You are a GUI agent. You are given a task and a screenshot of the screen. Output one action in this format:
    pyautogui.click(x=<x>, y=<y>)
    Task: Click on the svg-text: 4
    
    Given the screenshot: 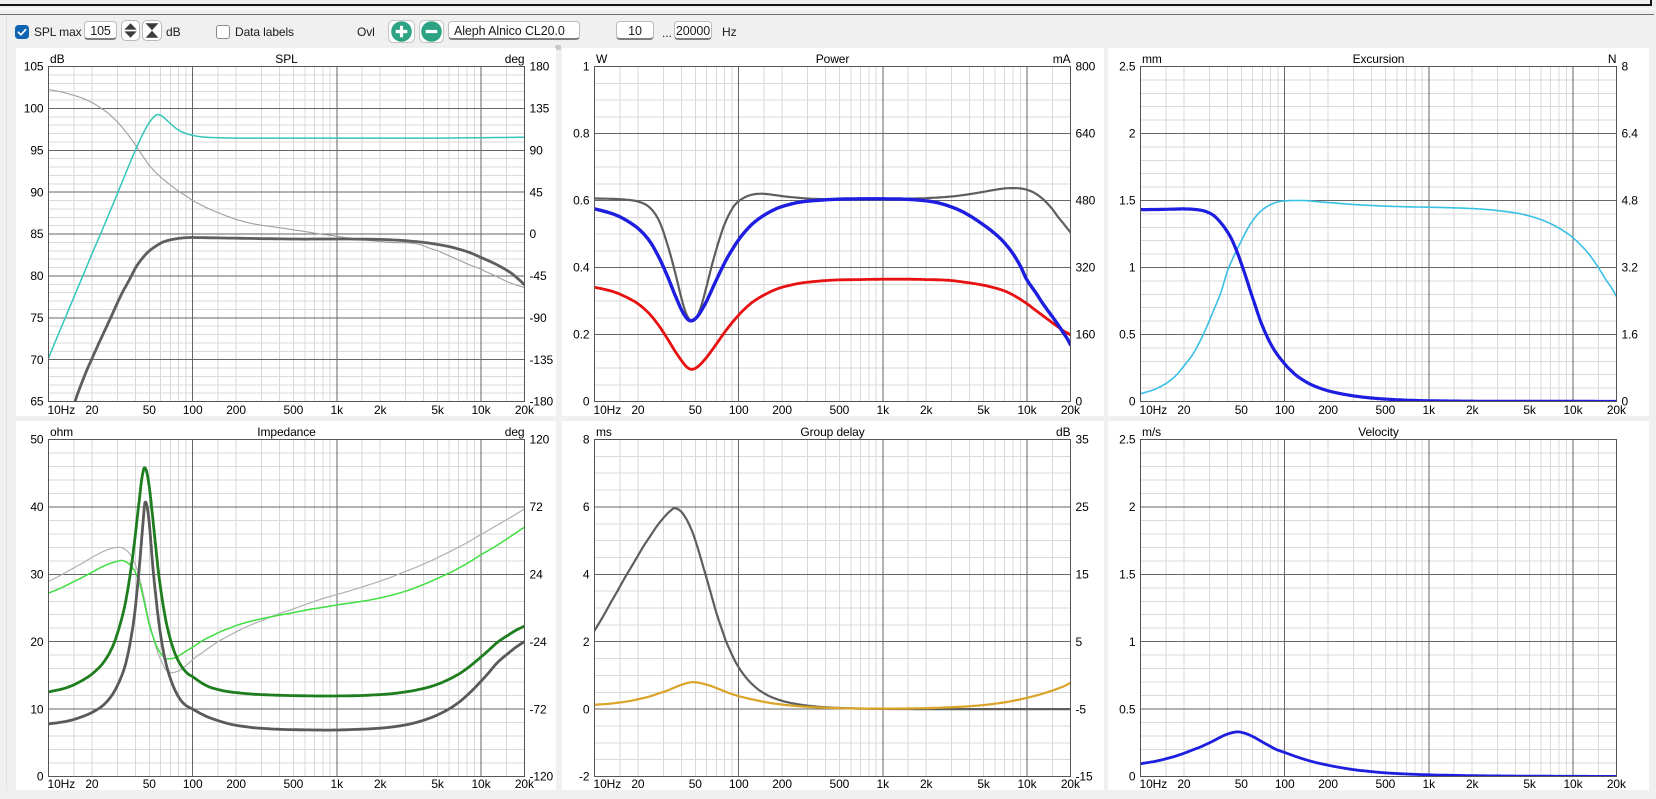 What is the action you would take?
    pyautogui.click(x=586, y=575)
    